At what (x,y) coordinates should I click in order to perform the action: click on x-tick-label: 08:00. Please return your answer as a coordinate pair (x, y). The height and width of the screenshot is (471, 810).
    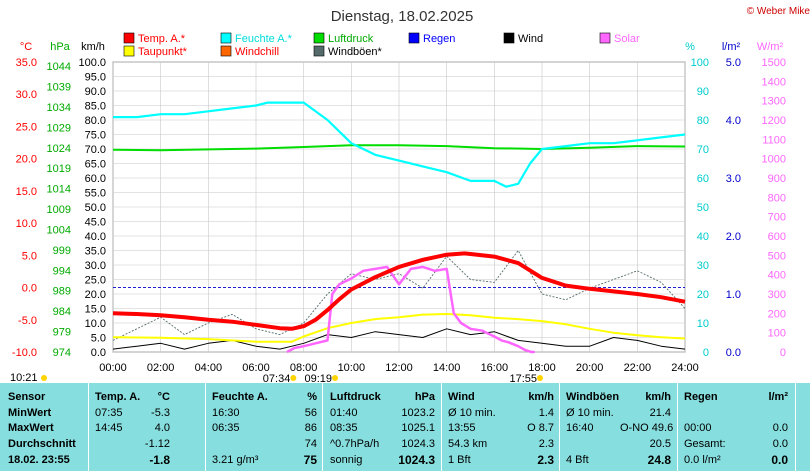
    Looking at the image, I should click on (304, 368).